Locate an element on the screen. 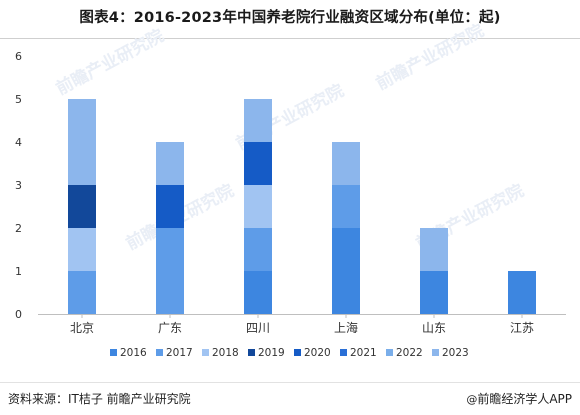  y-tick-label: 5 is located at coordinates (18, 99).